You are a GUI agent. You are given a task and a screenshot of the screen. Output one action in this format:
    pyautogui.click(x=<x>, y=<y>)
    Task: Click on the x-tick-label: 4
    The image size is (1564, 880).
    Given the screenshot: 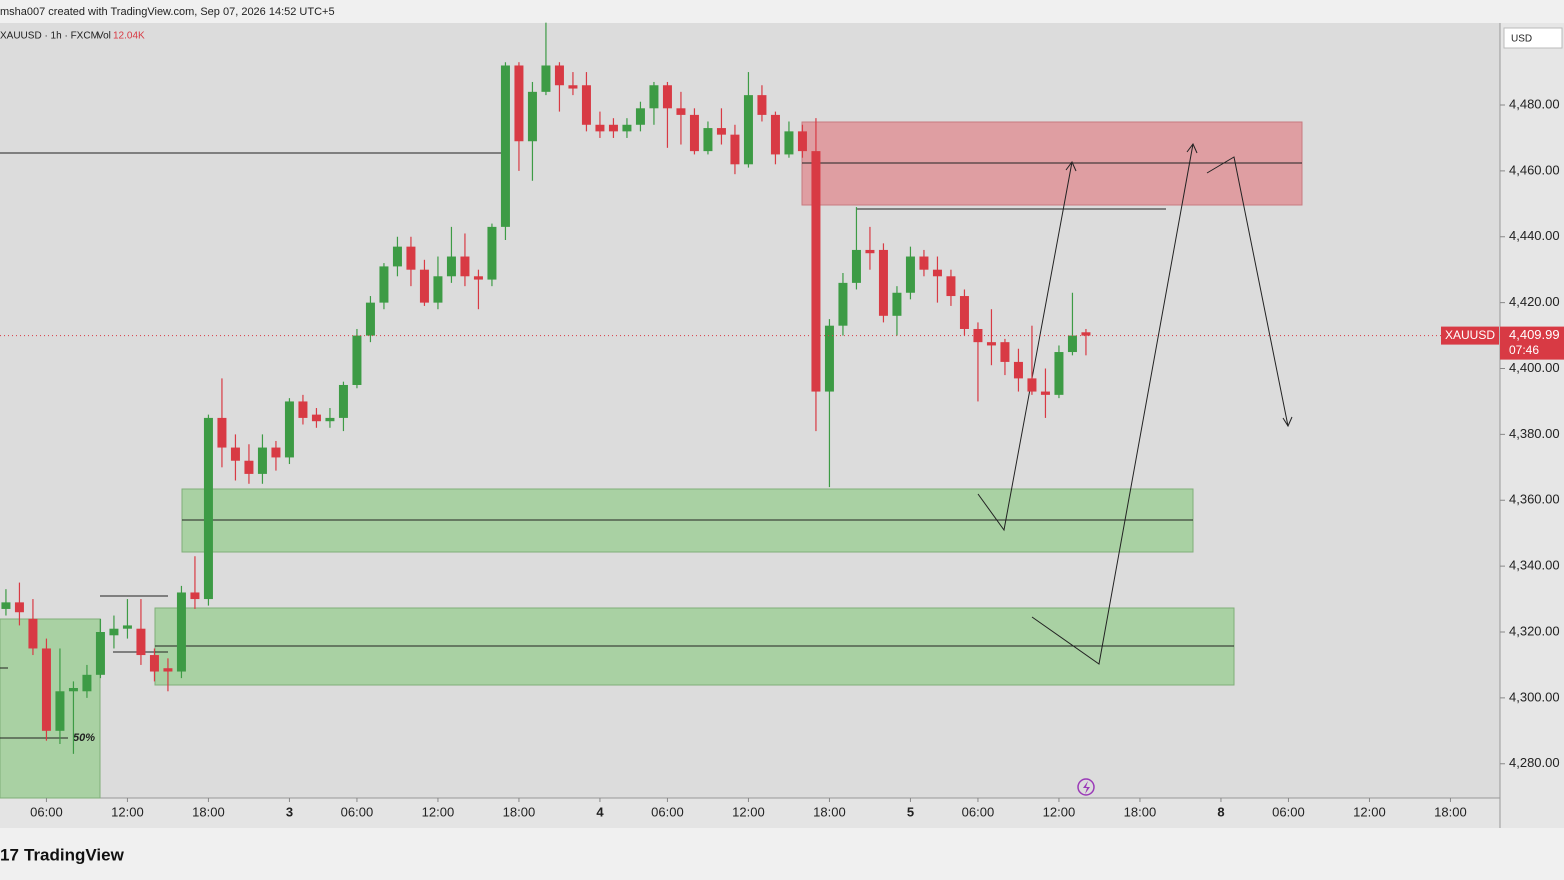 What is the action you would take?
    pyautogui.click(x=600, y=811)
    